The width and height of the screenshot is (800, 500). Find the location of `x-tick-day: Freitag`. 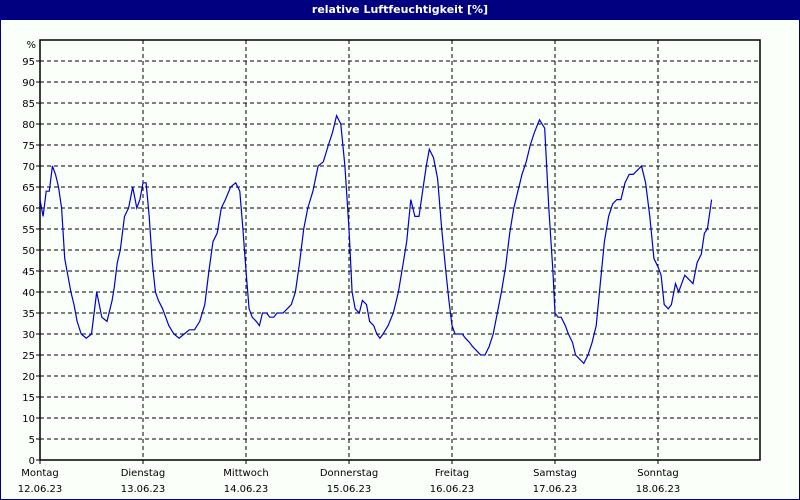

x-tick-day: Freitag is located at coordinates (452, 473).